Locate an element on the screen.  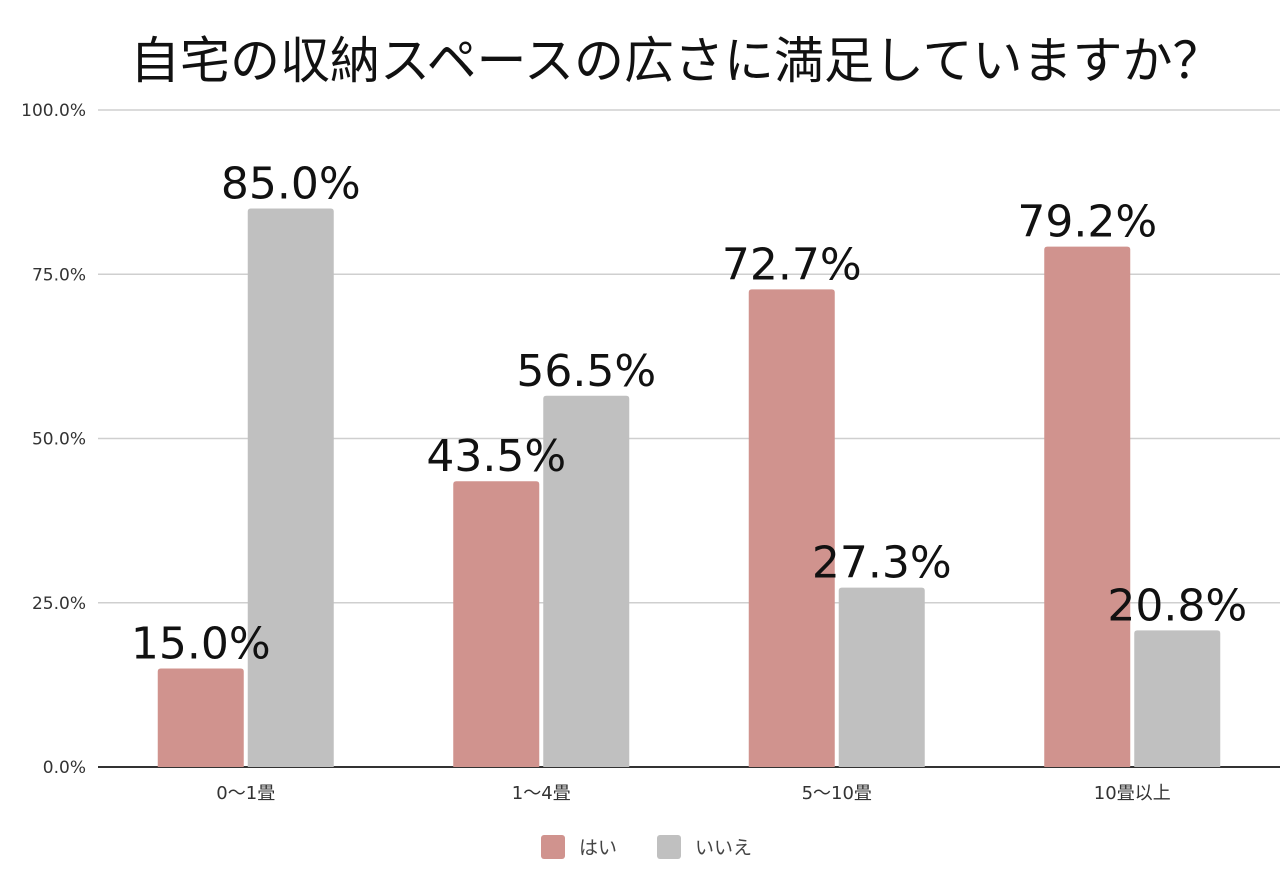
x-axis-ticks: 0〜1畳 1〜4畳 5〜10畳 10畳以上 is located at coordinates (693, 793).